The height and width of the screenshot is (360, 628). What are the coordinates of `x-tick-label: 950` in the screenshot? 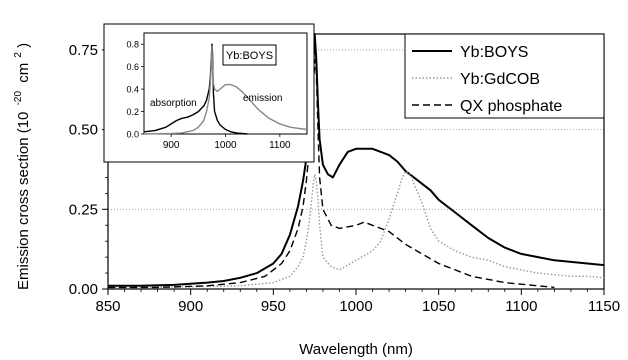 It's located at (273, 306).